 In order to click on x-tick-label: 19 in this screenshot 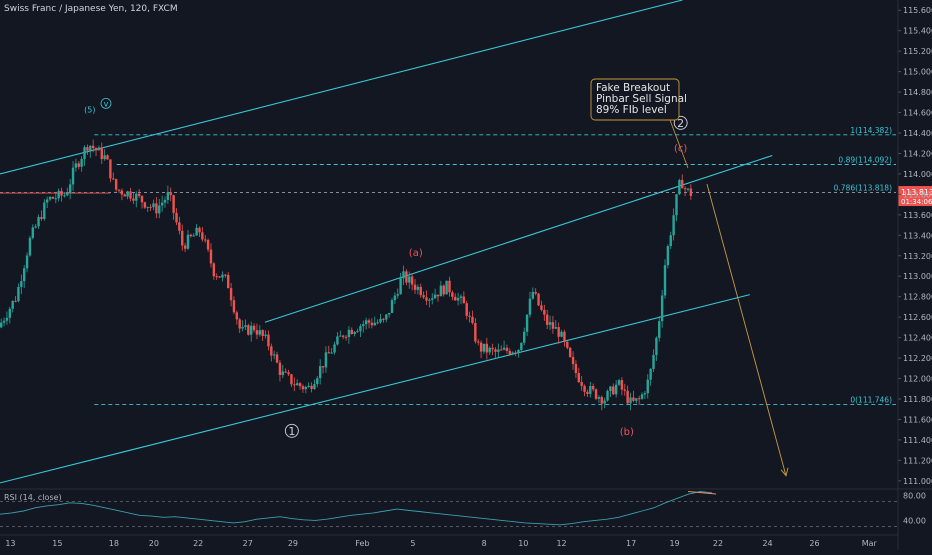, I will do `click(674, 543)`.